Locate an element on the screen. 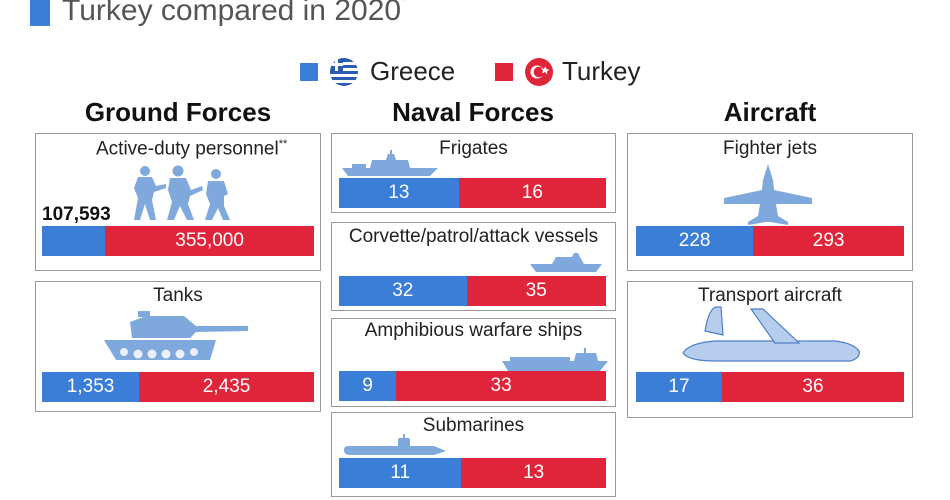 The width and height of the screenshot is (950, 500). bar-corvettes: 32 35 is located at coordinates (472, 291).